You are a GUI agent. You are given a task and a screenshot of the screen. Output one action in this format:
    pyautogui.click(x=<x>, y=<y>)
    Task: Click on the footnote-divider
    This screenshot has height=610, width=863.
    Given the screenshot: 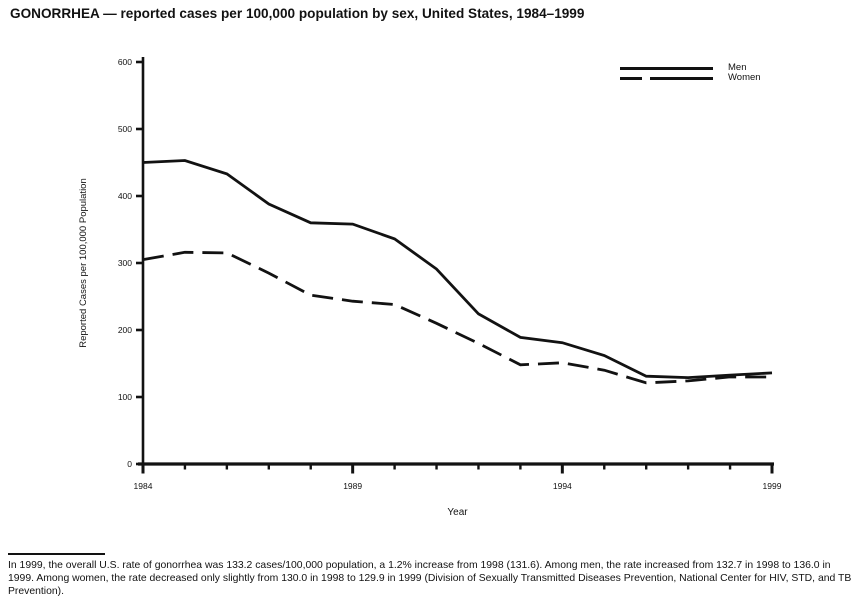 What is the action you would take?
    pyautogui.click(x=56, y=554)
    